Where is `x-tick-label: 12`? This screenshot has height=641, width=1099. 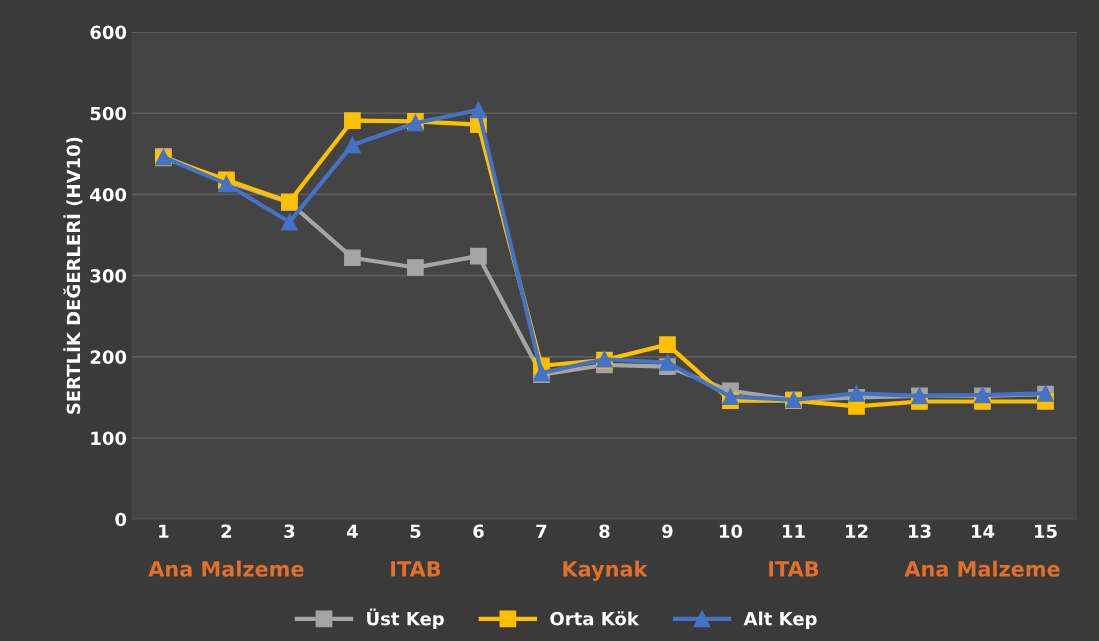 x-tick-label: 12 is located at coordinates (856, 531).